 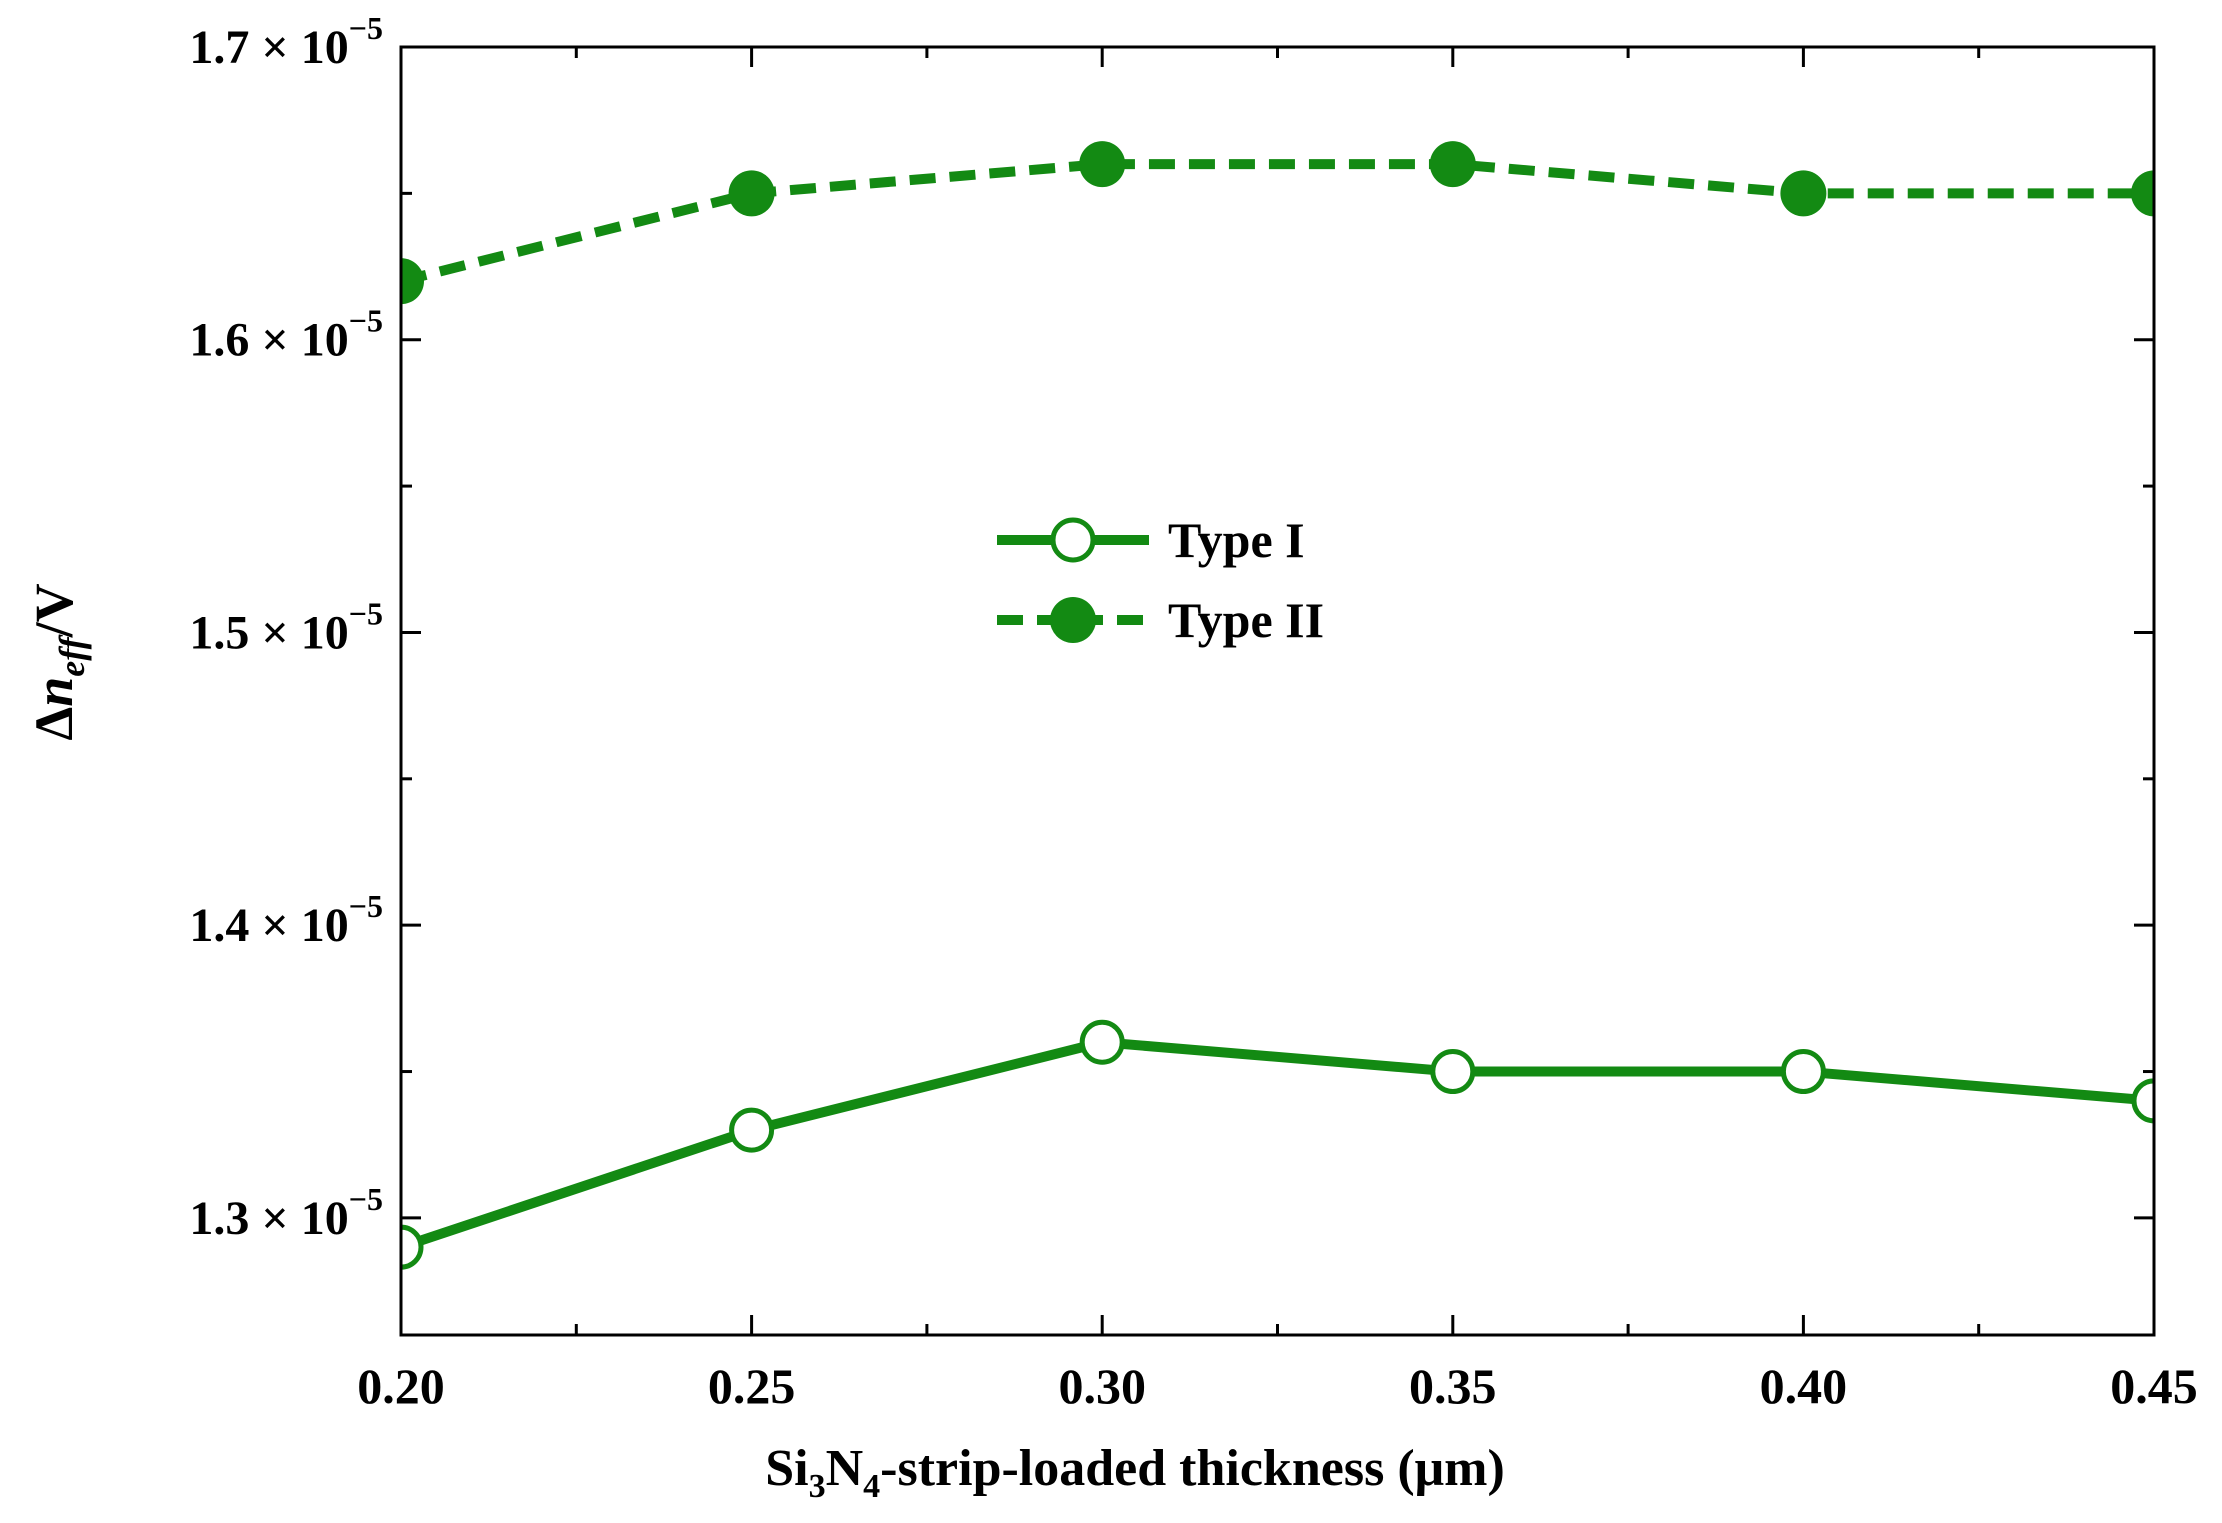 I want to click on legend: Type I Type II, so click(x=1160, y=580).